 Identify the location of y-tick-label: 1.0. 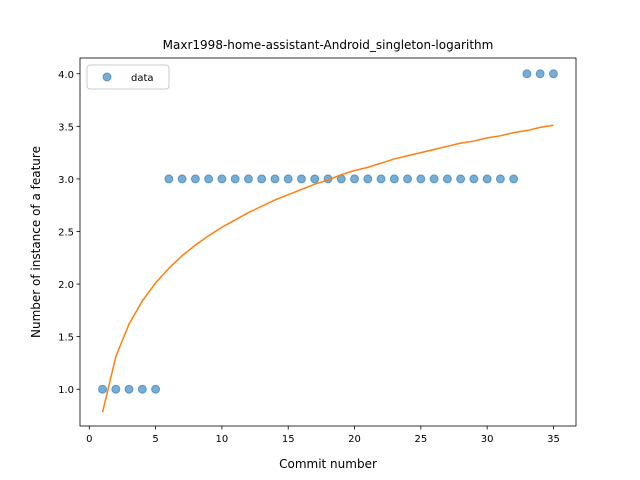
(66, 390).